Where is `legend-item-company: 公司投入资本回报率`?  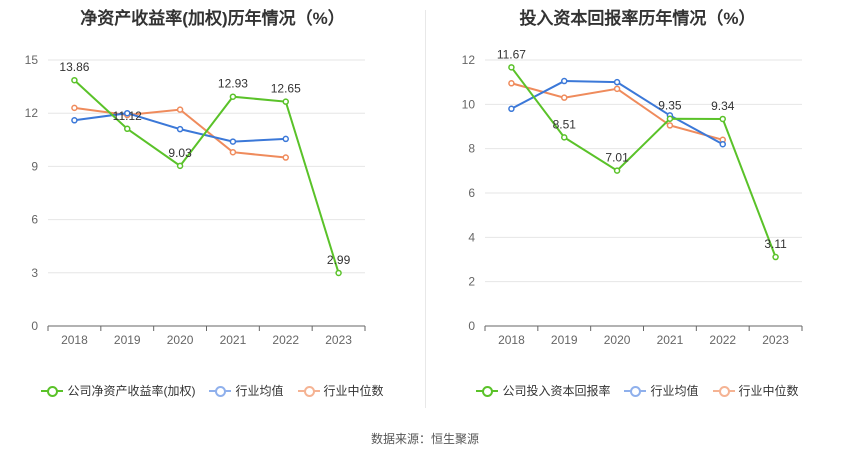 legend-item-company: 公司投入资本回报率 is located at coordinates (543, 390).